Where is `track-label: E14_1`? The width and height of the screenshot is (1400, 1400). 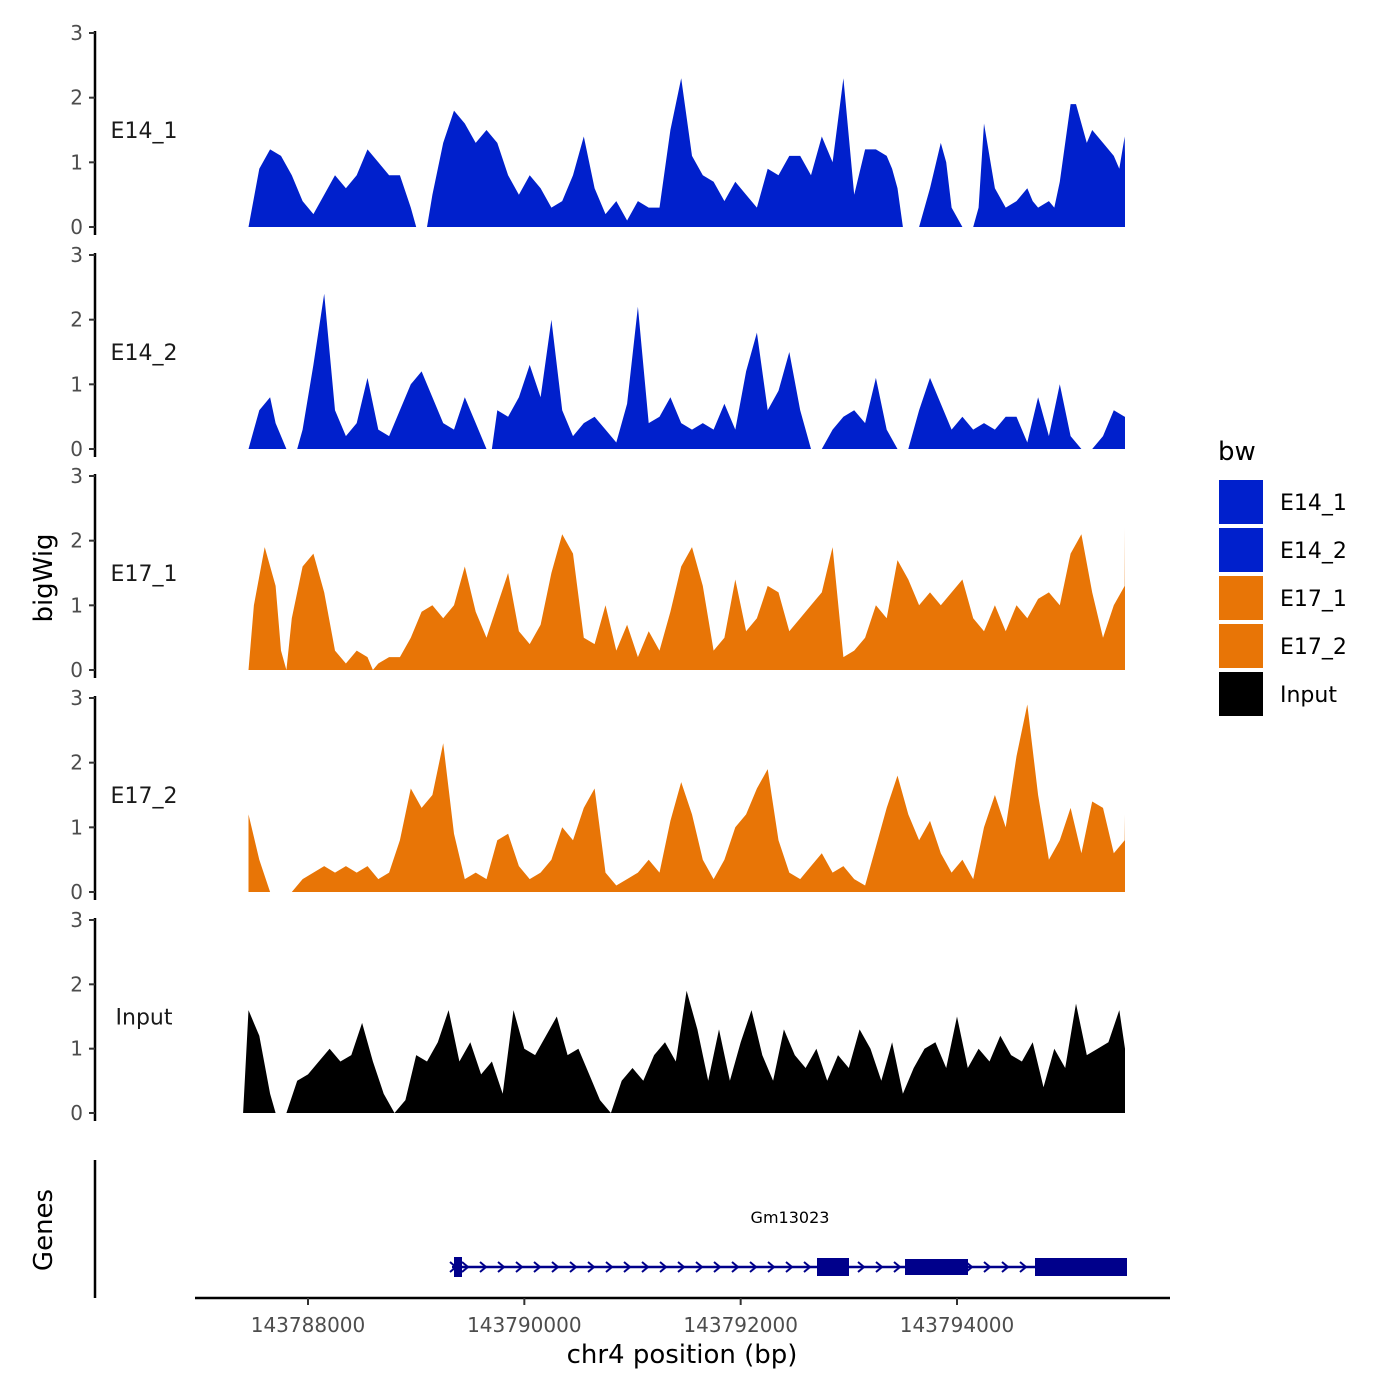
track-label: E14_1 is located at coordinates (144, 131).